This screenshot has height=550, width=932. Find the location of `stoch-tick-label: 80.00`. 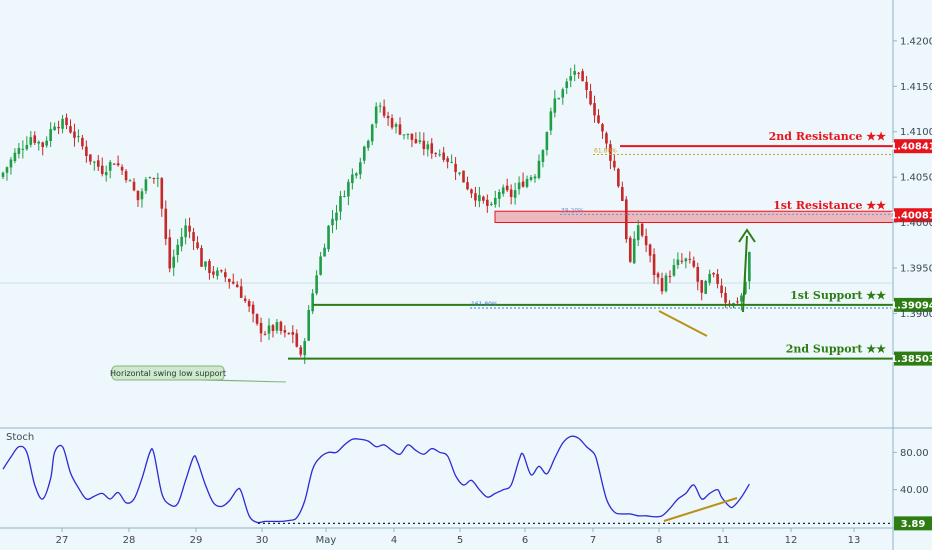

stoch-tick-label: 80.00 is located at coordinates (914, 453).